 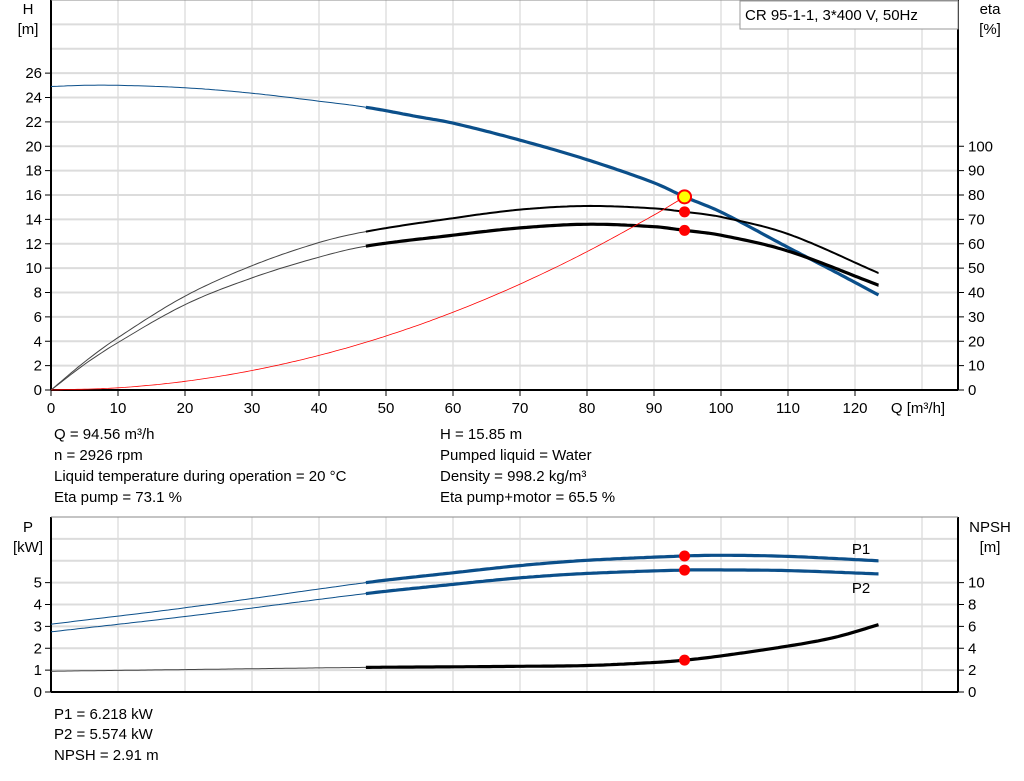 I want to click on series-label-p1: P1, so click(x=861, y=549).